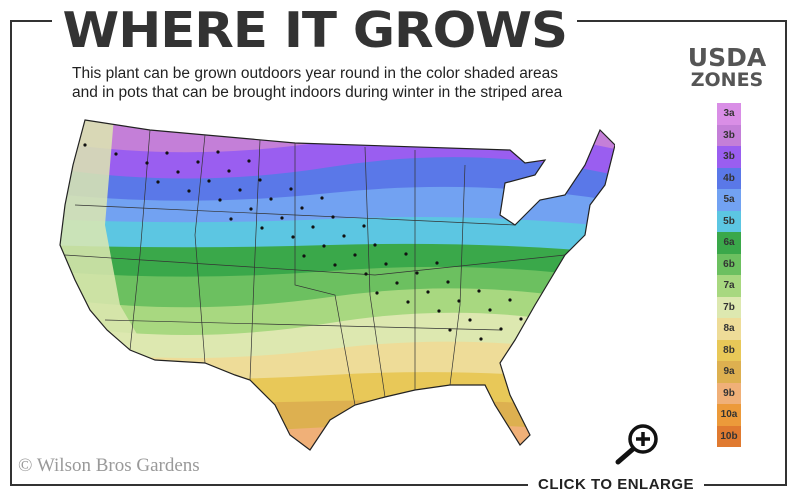  What do you see at coordinates (727, 57) in the screenshot?
I see `legend-title-line-1: USDA` at bounding box center [727, 57].